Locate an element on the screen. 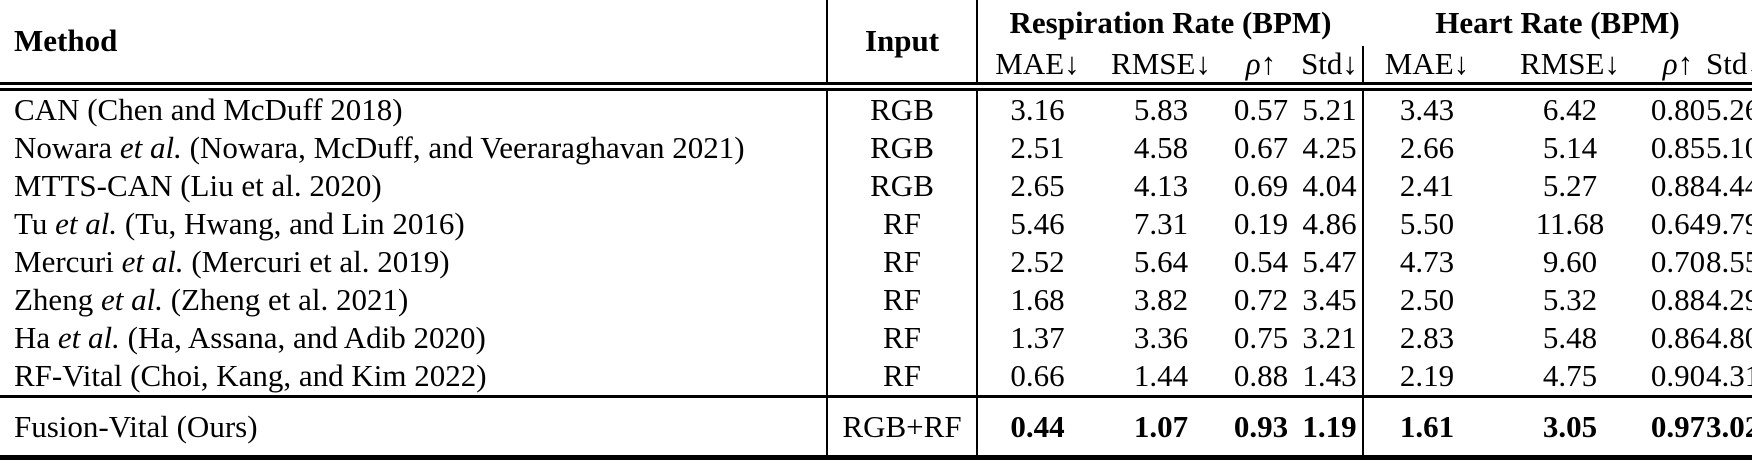 The image size is (1752, 468). method-cell: Fusion-Vital (Ours) is located at coordinates (414, 427).